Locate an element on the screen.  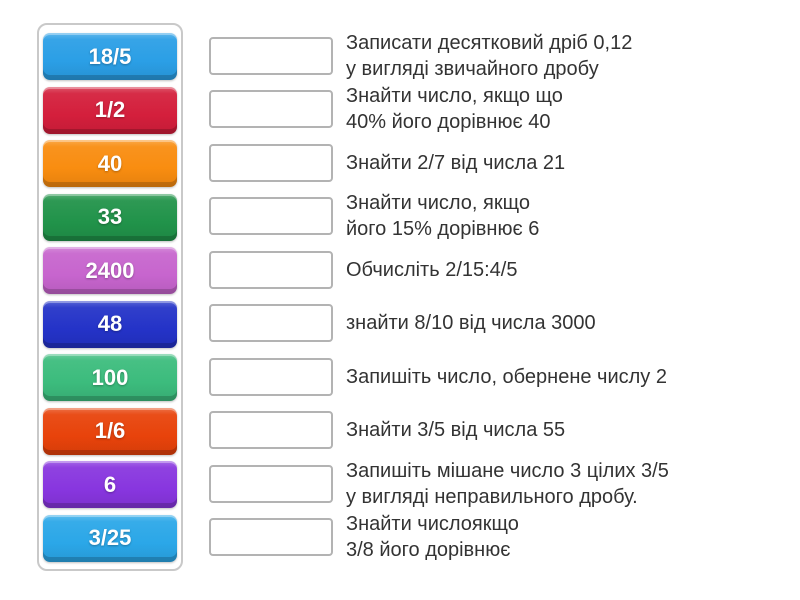
answer-tile: 6 is located at coordinates (110, 484).